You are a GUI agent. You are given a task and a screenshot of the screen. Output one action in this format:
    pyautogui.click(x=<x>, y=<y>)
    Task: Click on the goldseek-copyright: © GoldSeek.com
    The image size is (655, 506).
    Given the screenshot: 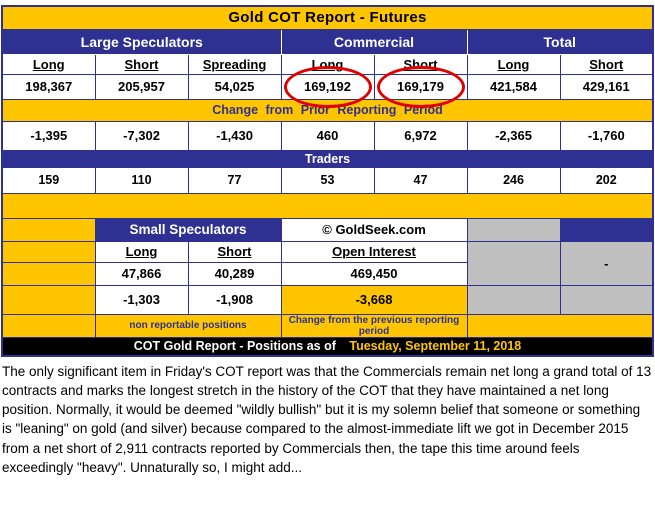 What is the action you would take?
    pyautogui.click(x=374, y=229)
    